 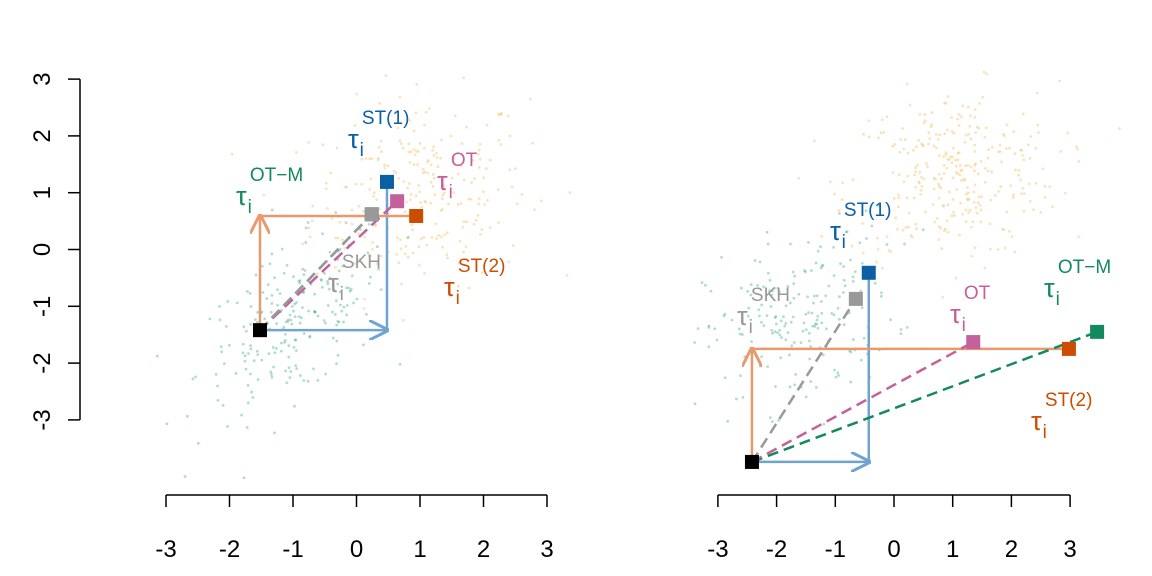 What do you see at coordinates (419, 549) in the screenshot?
I see `x-tick-label: 1` at bounding box center [419, 549].